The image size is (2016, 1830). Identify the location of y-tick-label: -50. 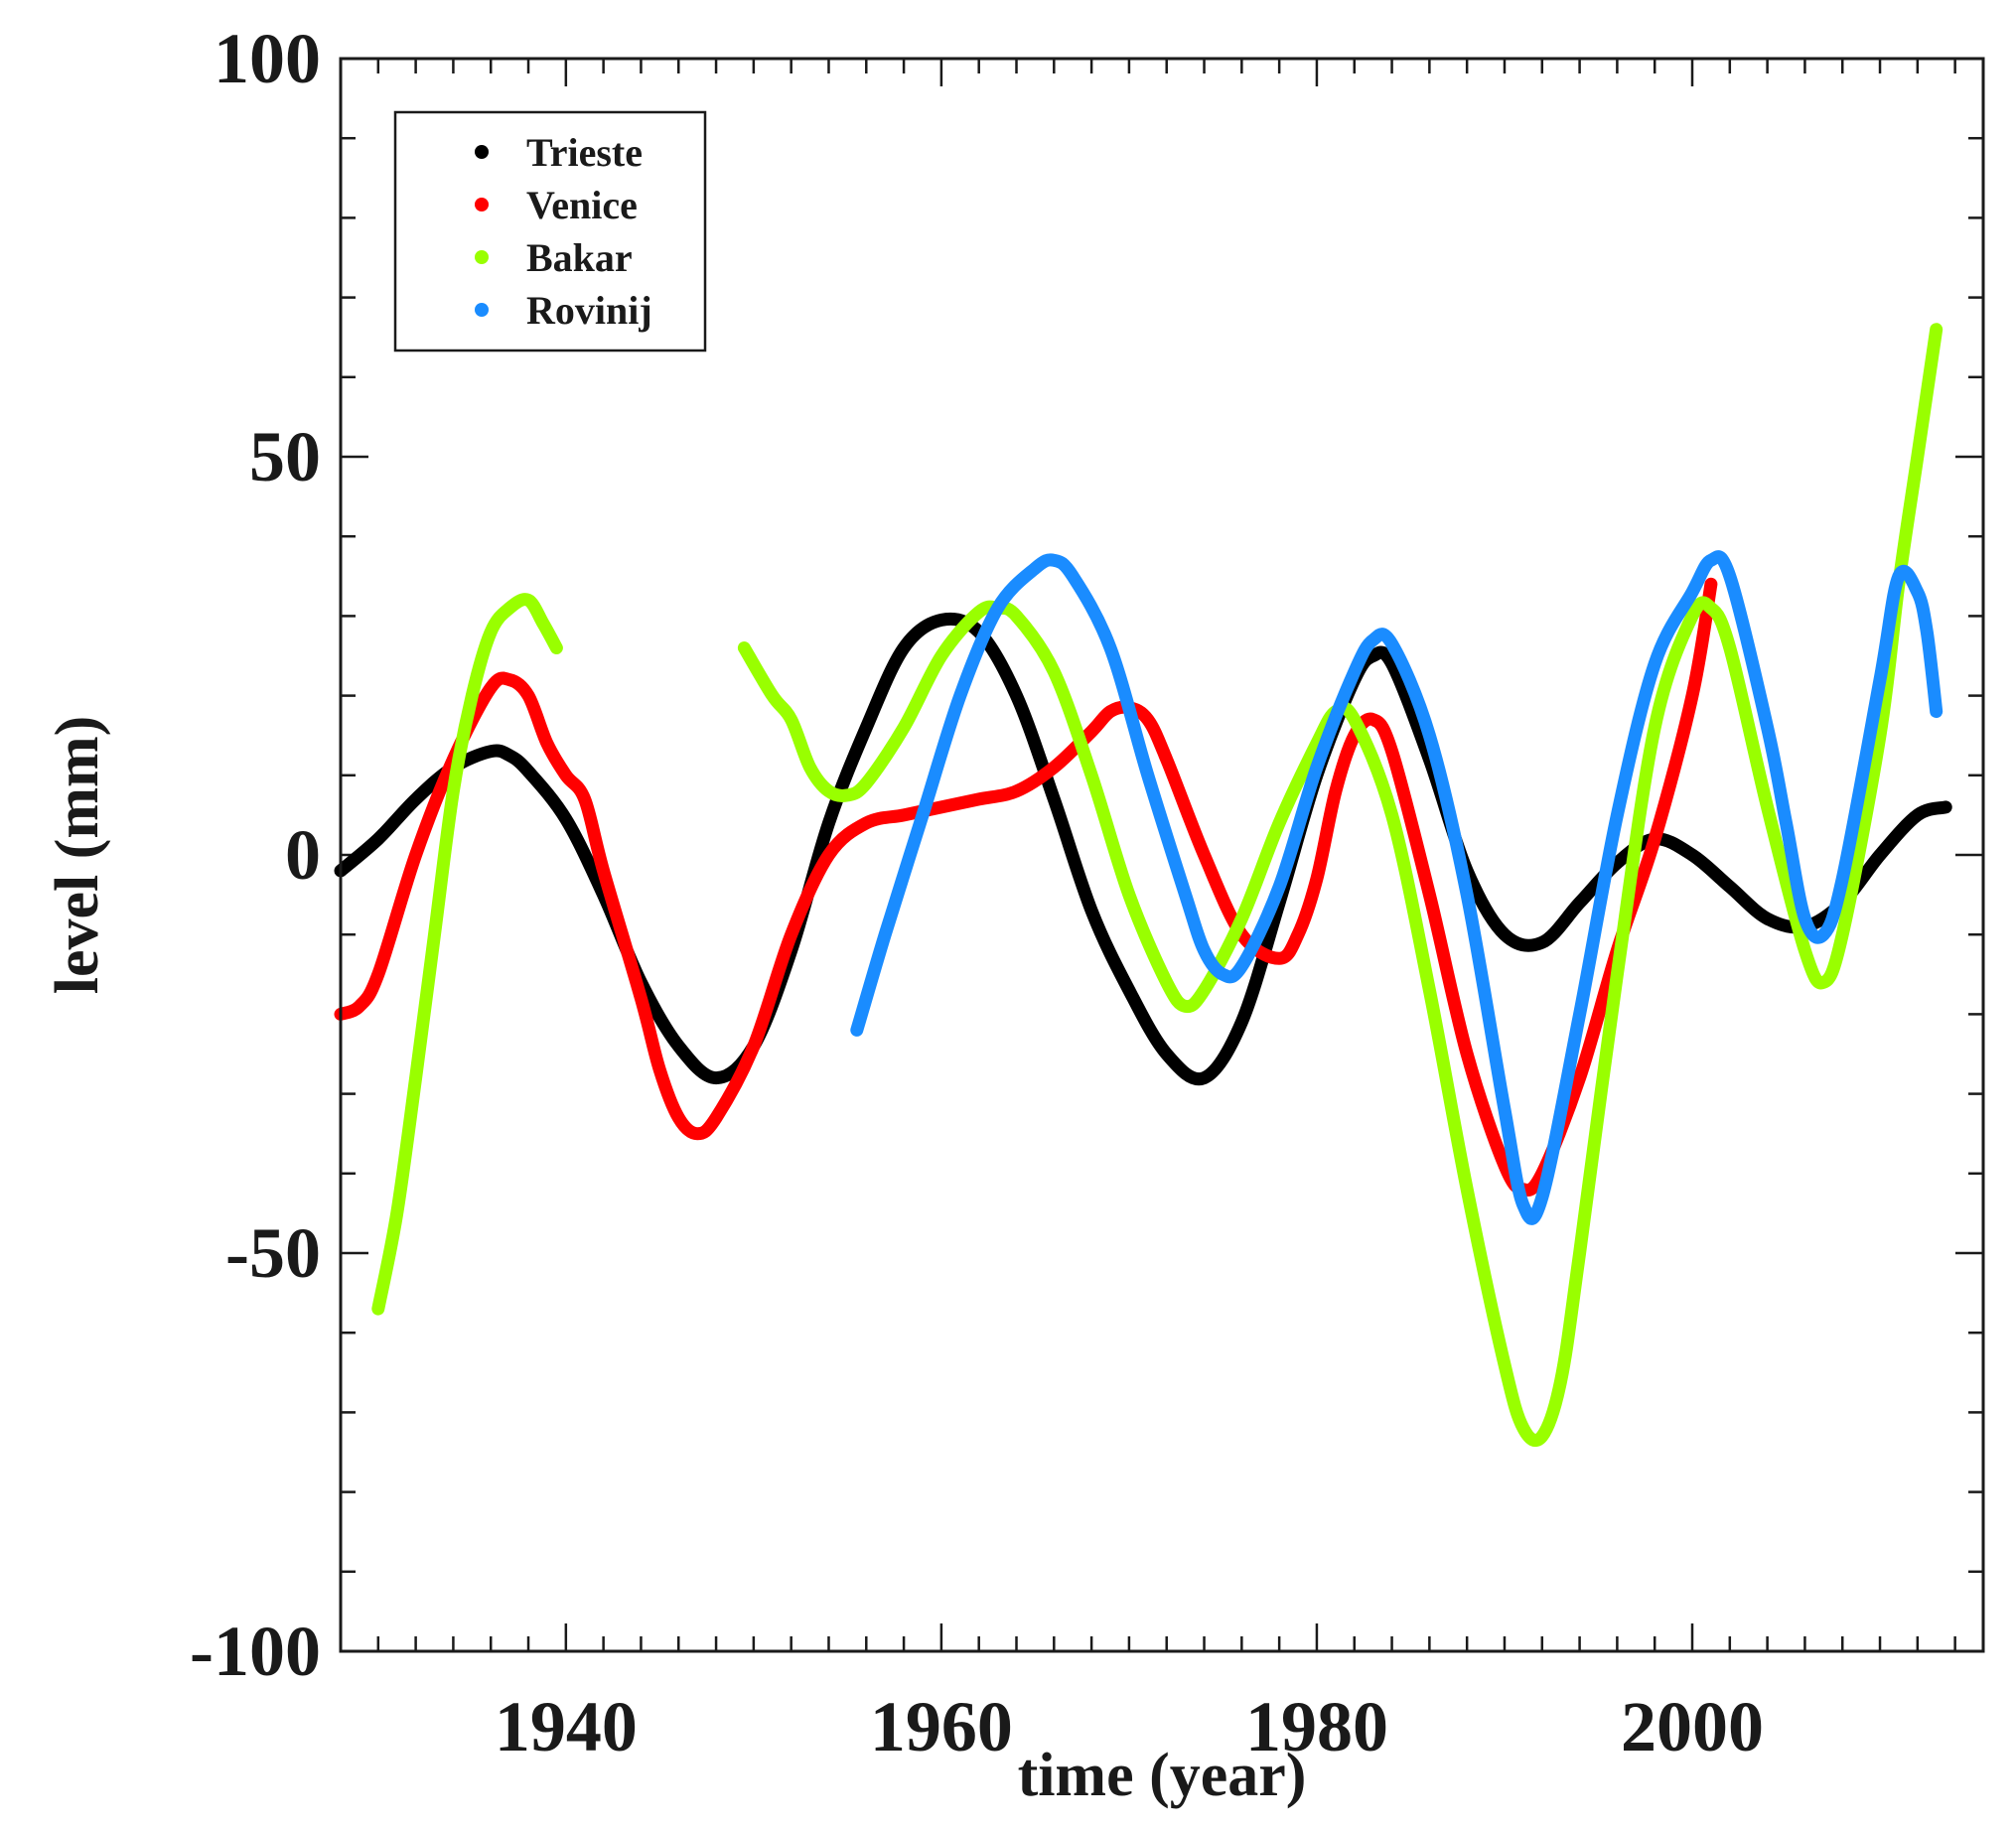
(273, 1253).